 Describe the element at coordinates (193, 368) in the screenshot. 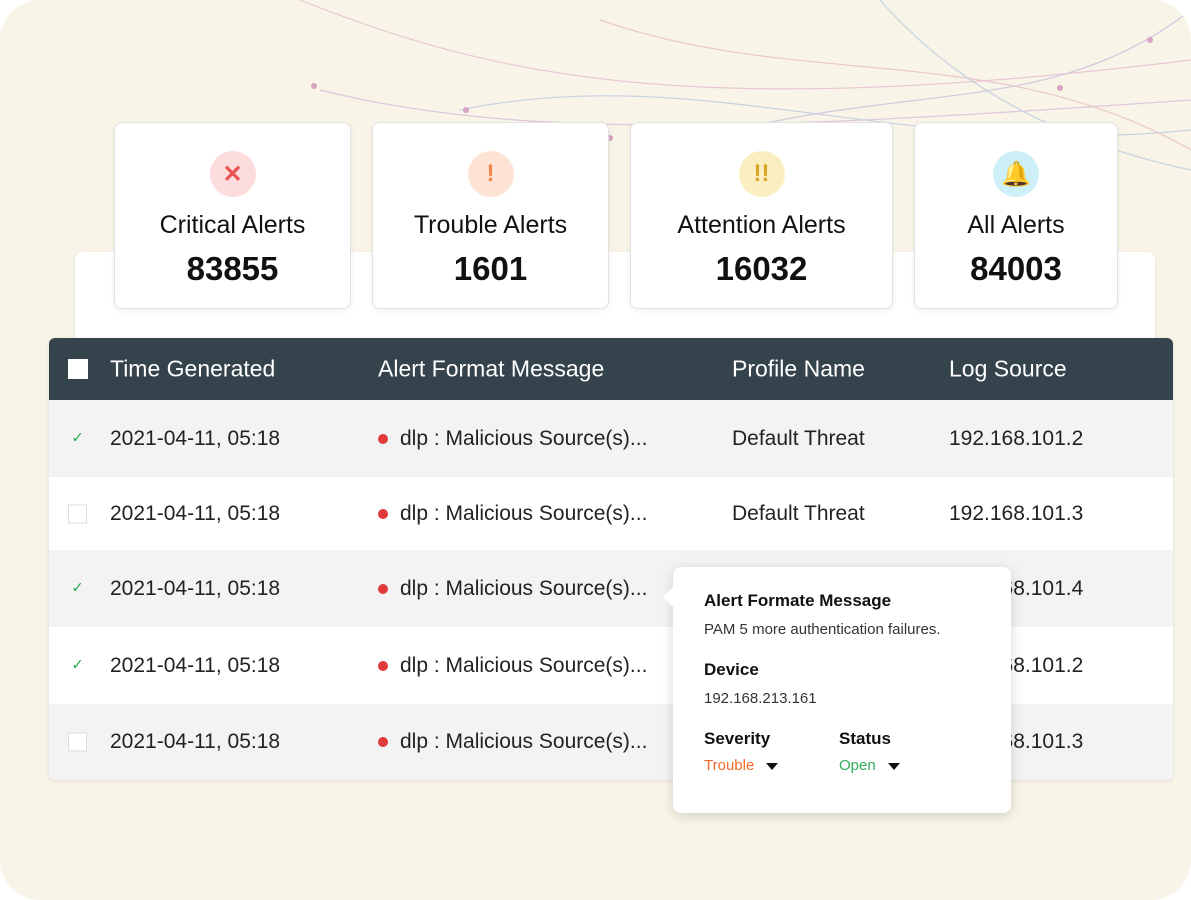

I see `column-header-time: Time Generated` at that location.